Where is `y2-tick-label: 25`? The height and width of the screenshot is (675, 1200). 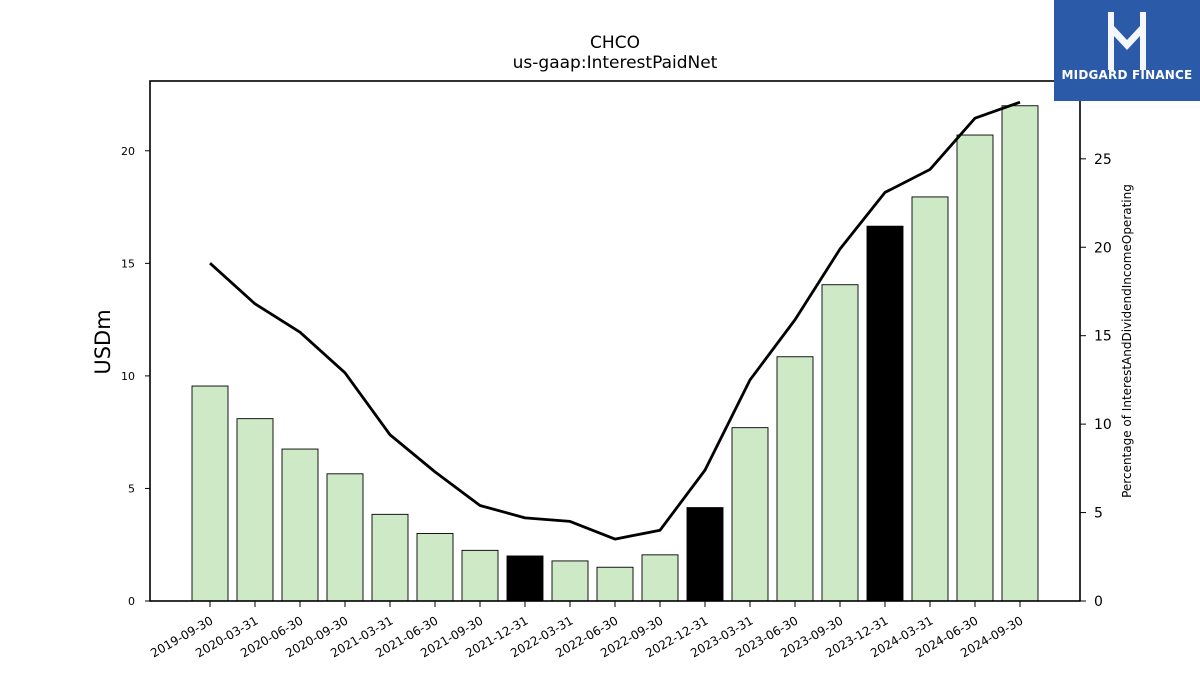 y2-tick-label: 25 is located at coordinates (1103, 160).